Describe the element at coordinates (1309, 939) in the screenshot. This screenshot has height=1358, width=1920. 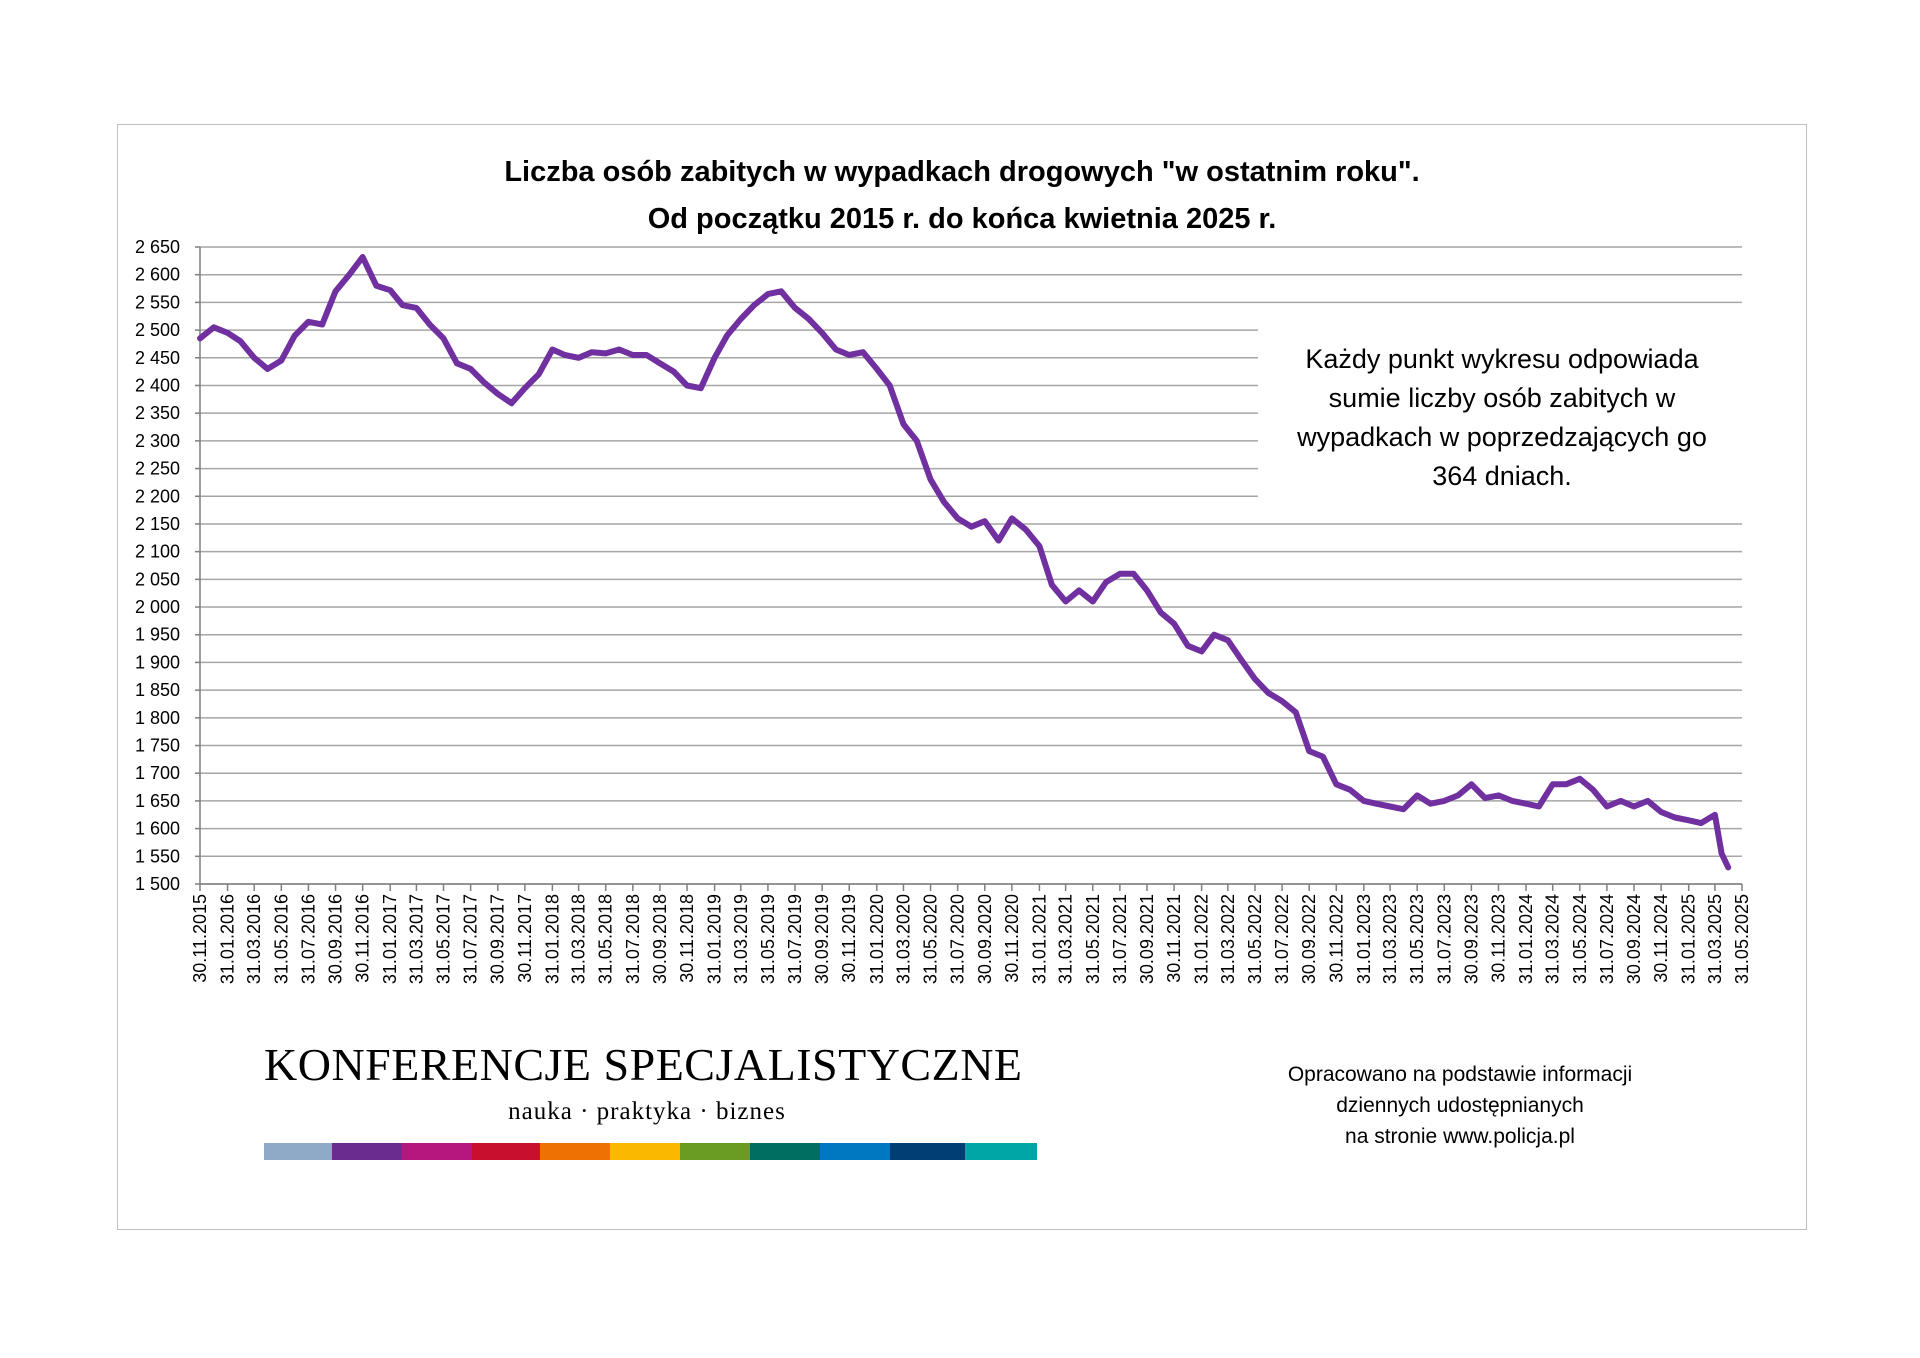
I see `x-tick-label: 30.09.2022` at that location.